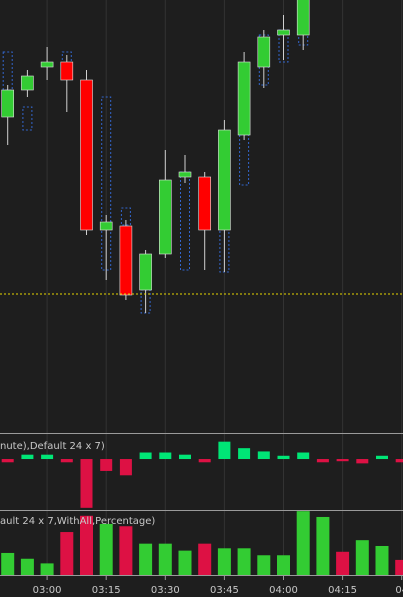 The width and height of the screenshot is (403, 597). Describe the element at coordinates (106, 590) in the screenshot. I see `x-tick-label: 03:15` at that location.